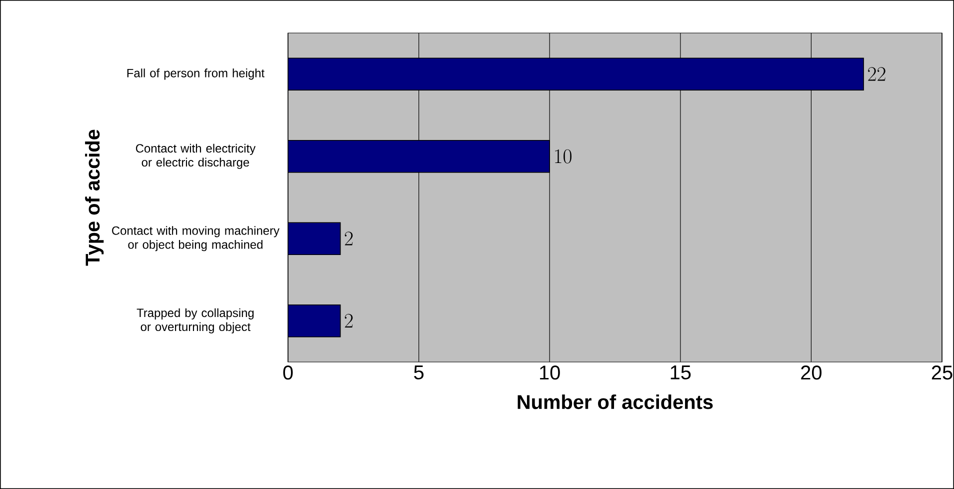 This screenshot has width=954, height=489. What do you see at coordinates (288, 373) in the screenshot?
I see `x-tick-label: 0` at bounding box center [288, 373].